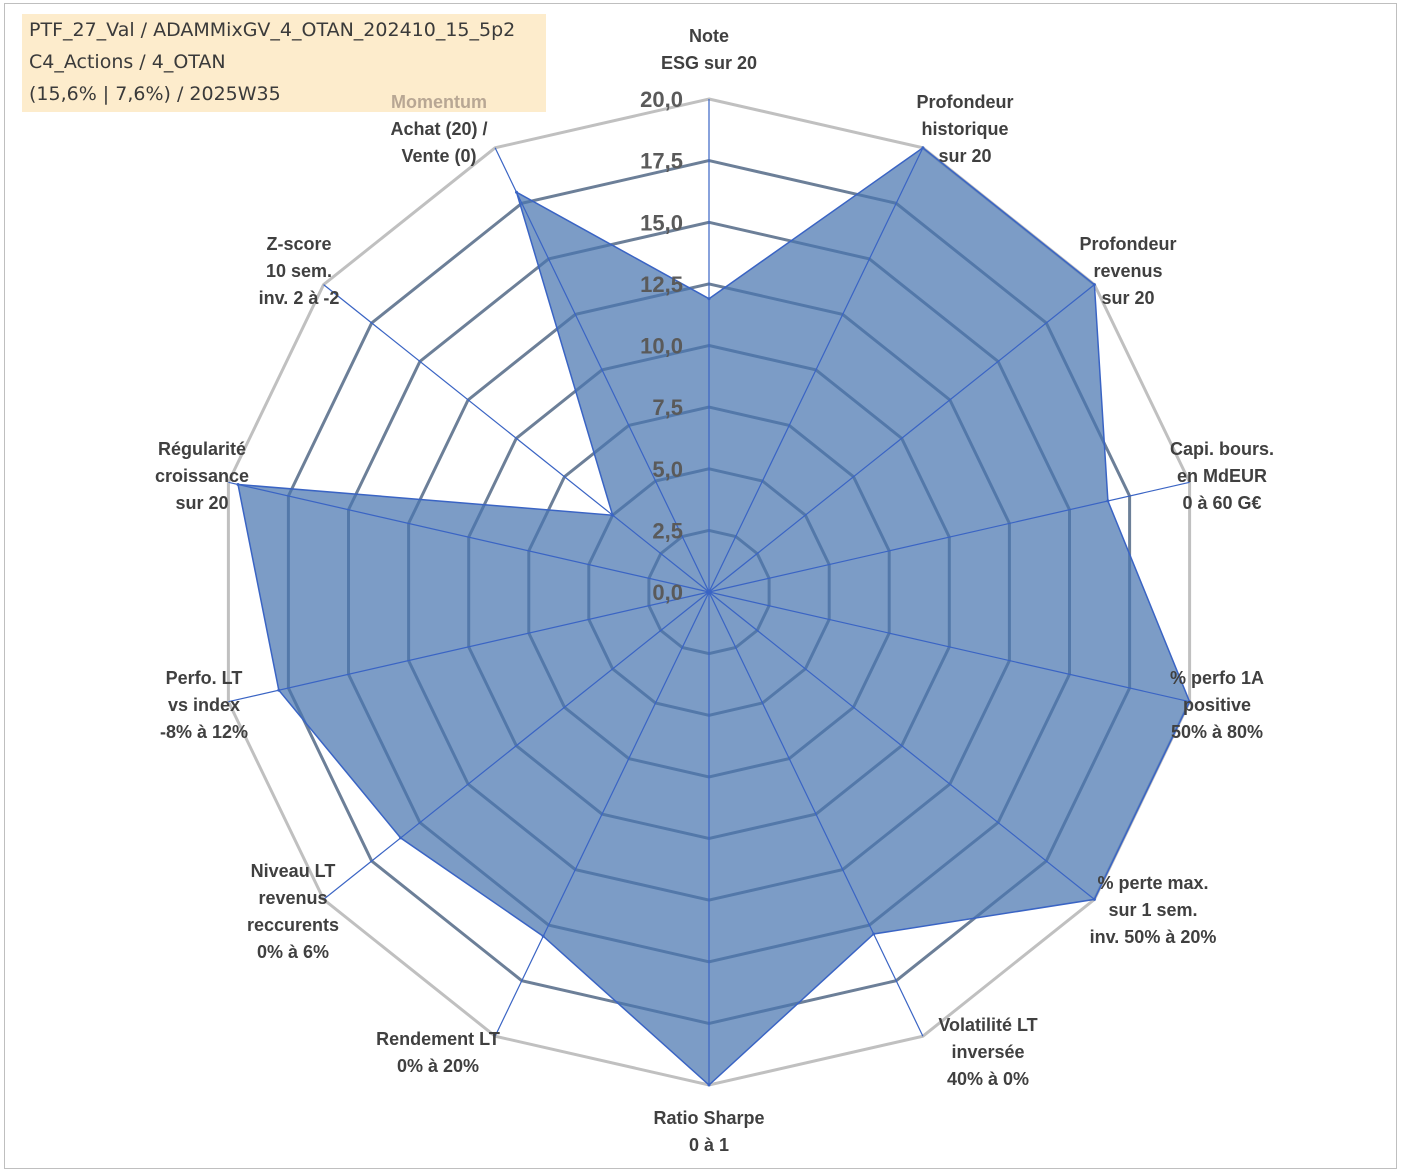 Image resolution: width=1401 pixels, height=1174 pixels. What do you see at coordinates (965, 102) in the screenshot?
I see `axis-label-1-line-0: Profondeur` at bounding box center [965, 102].